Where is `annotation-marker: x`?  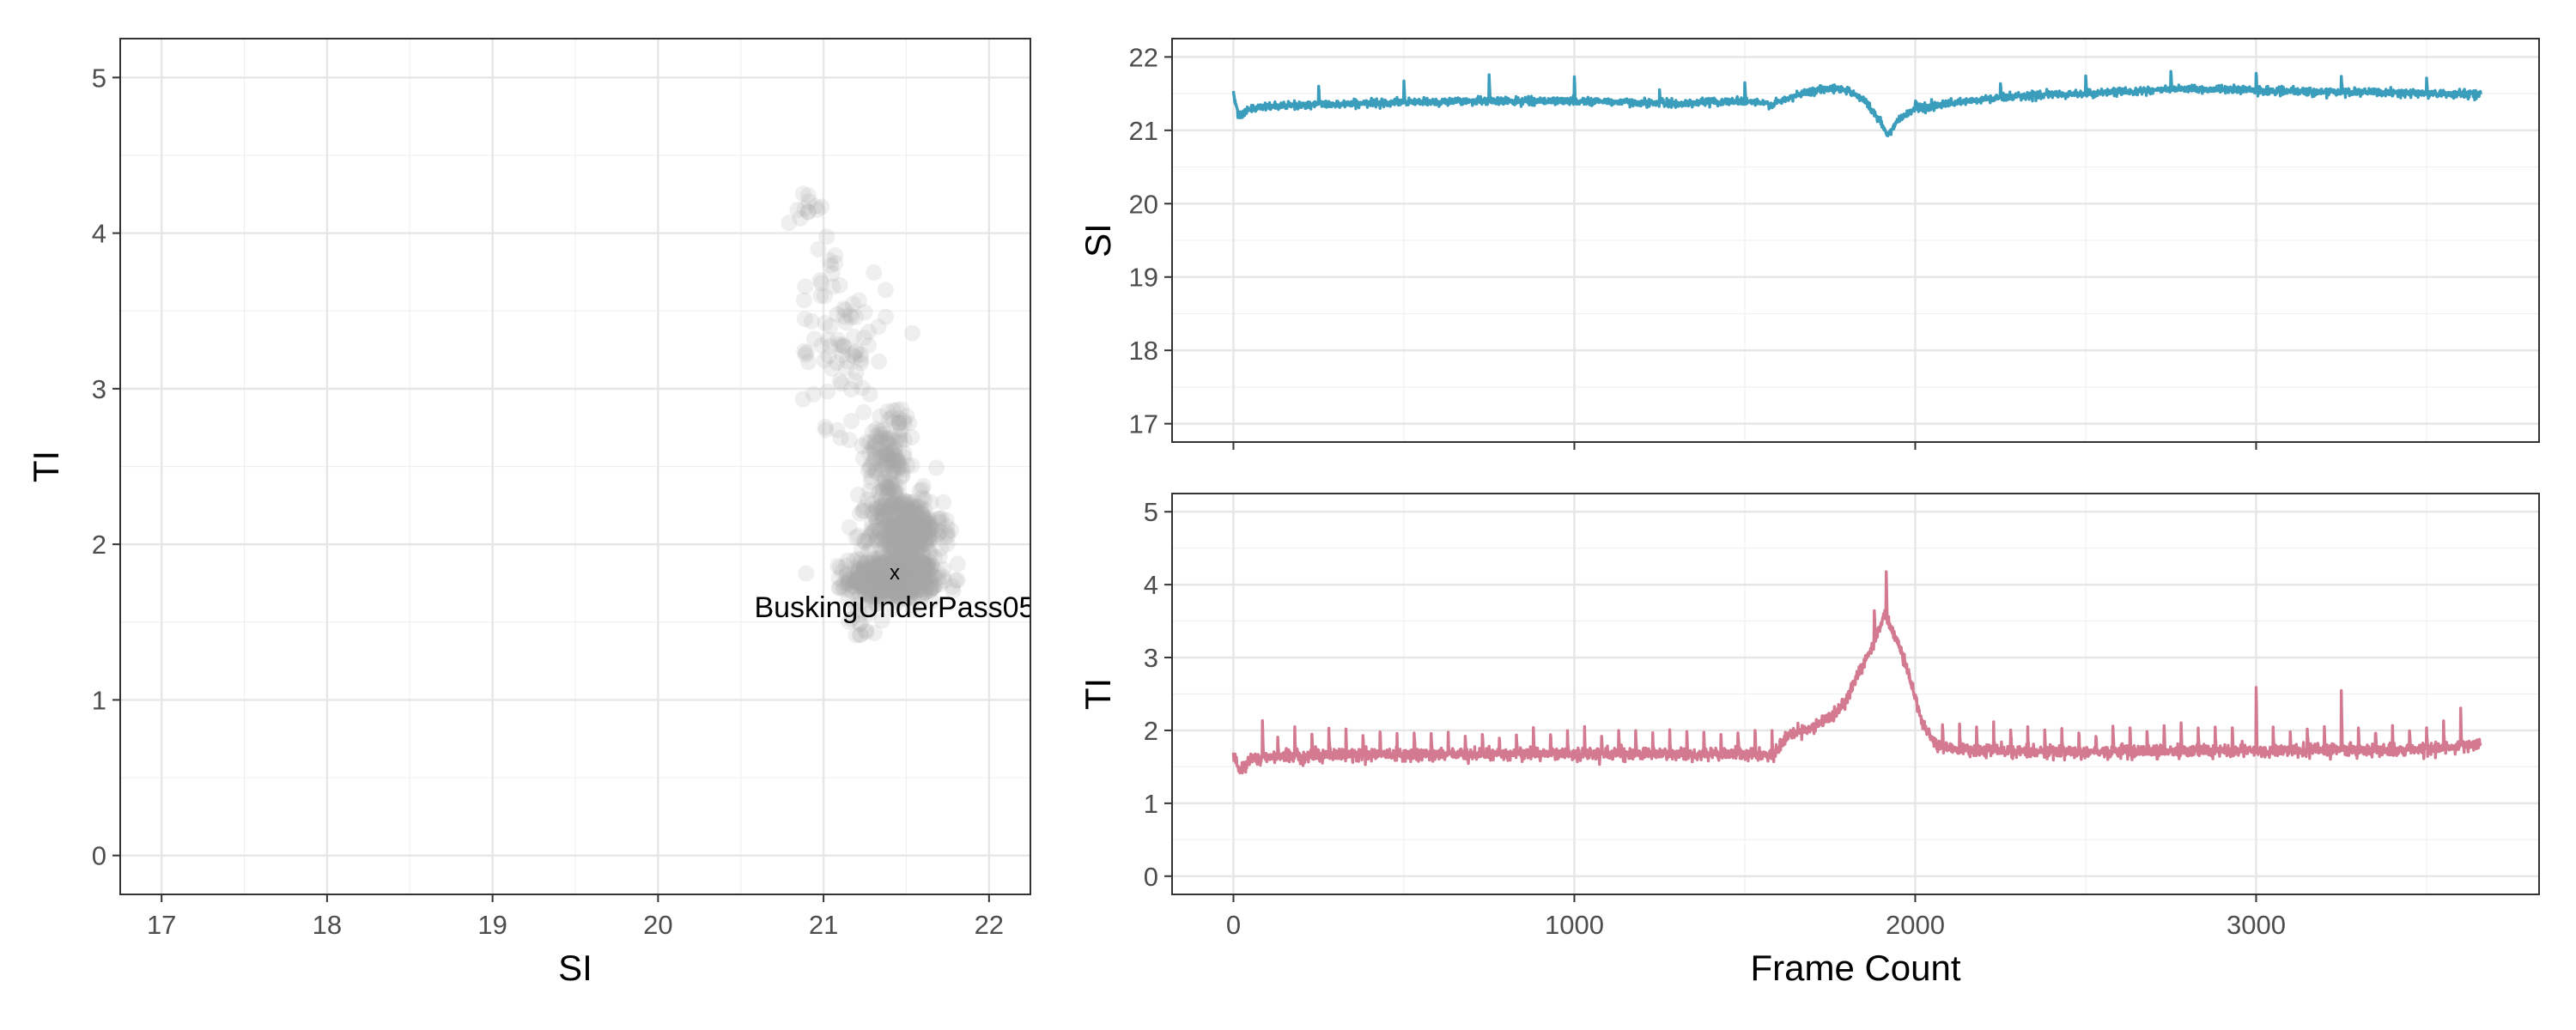 annotation-marker: x is located at coordinates (895, 573).